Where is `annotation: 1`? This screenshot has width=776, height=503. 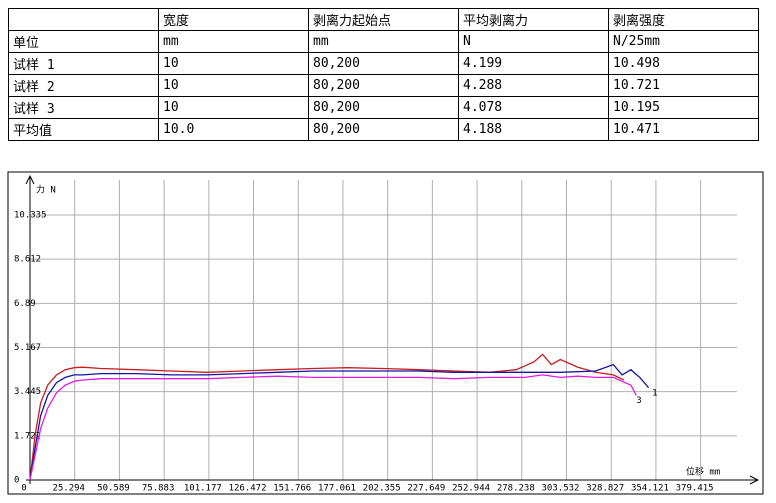 annotation: 1 is located at coordinates (654, 393).